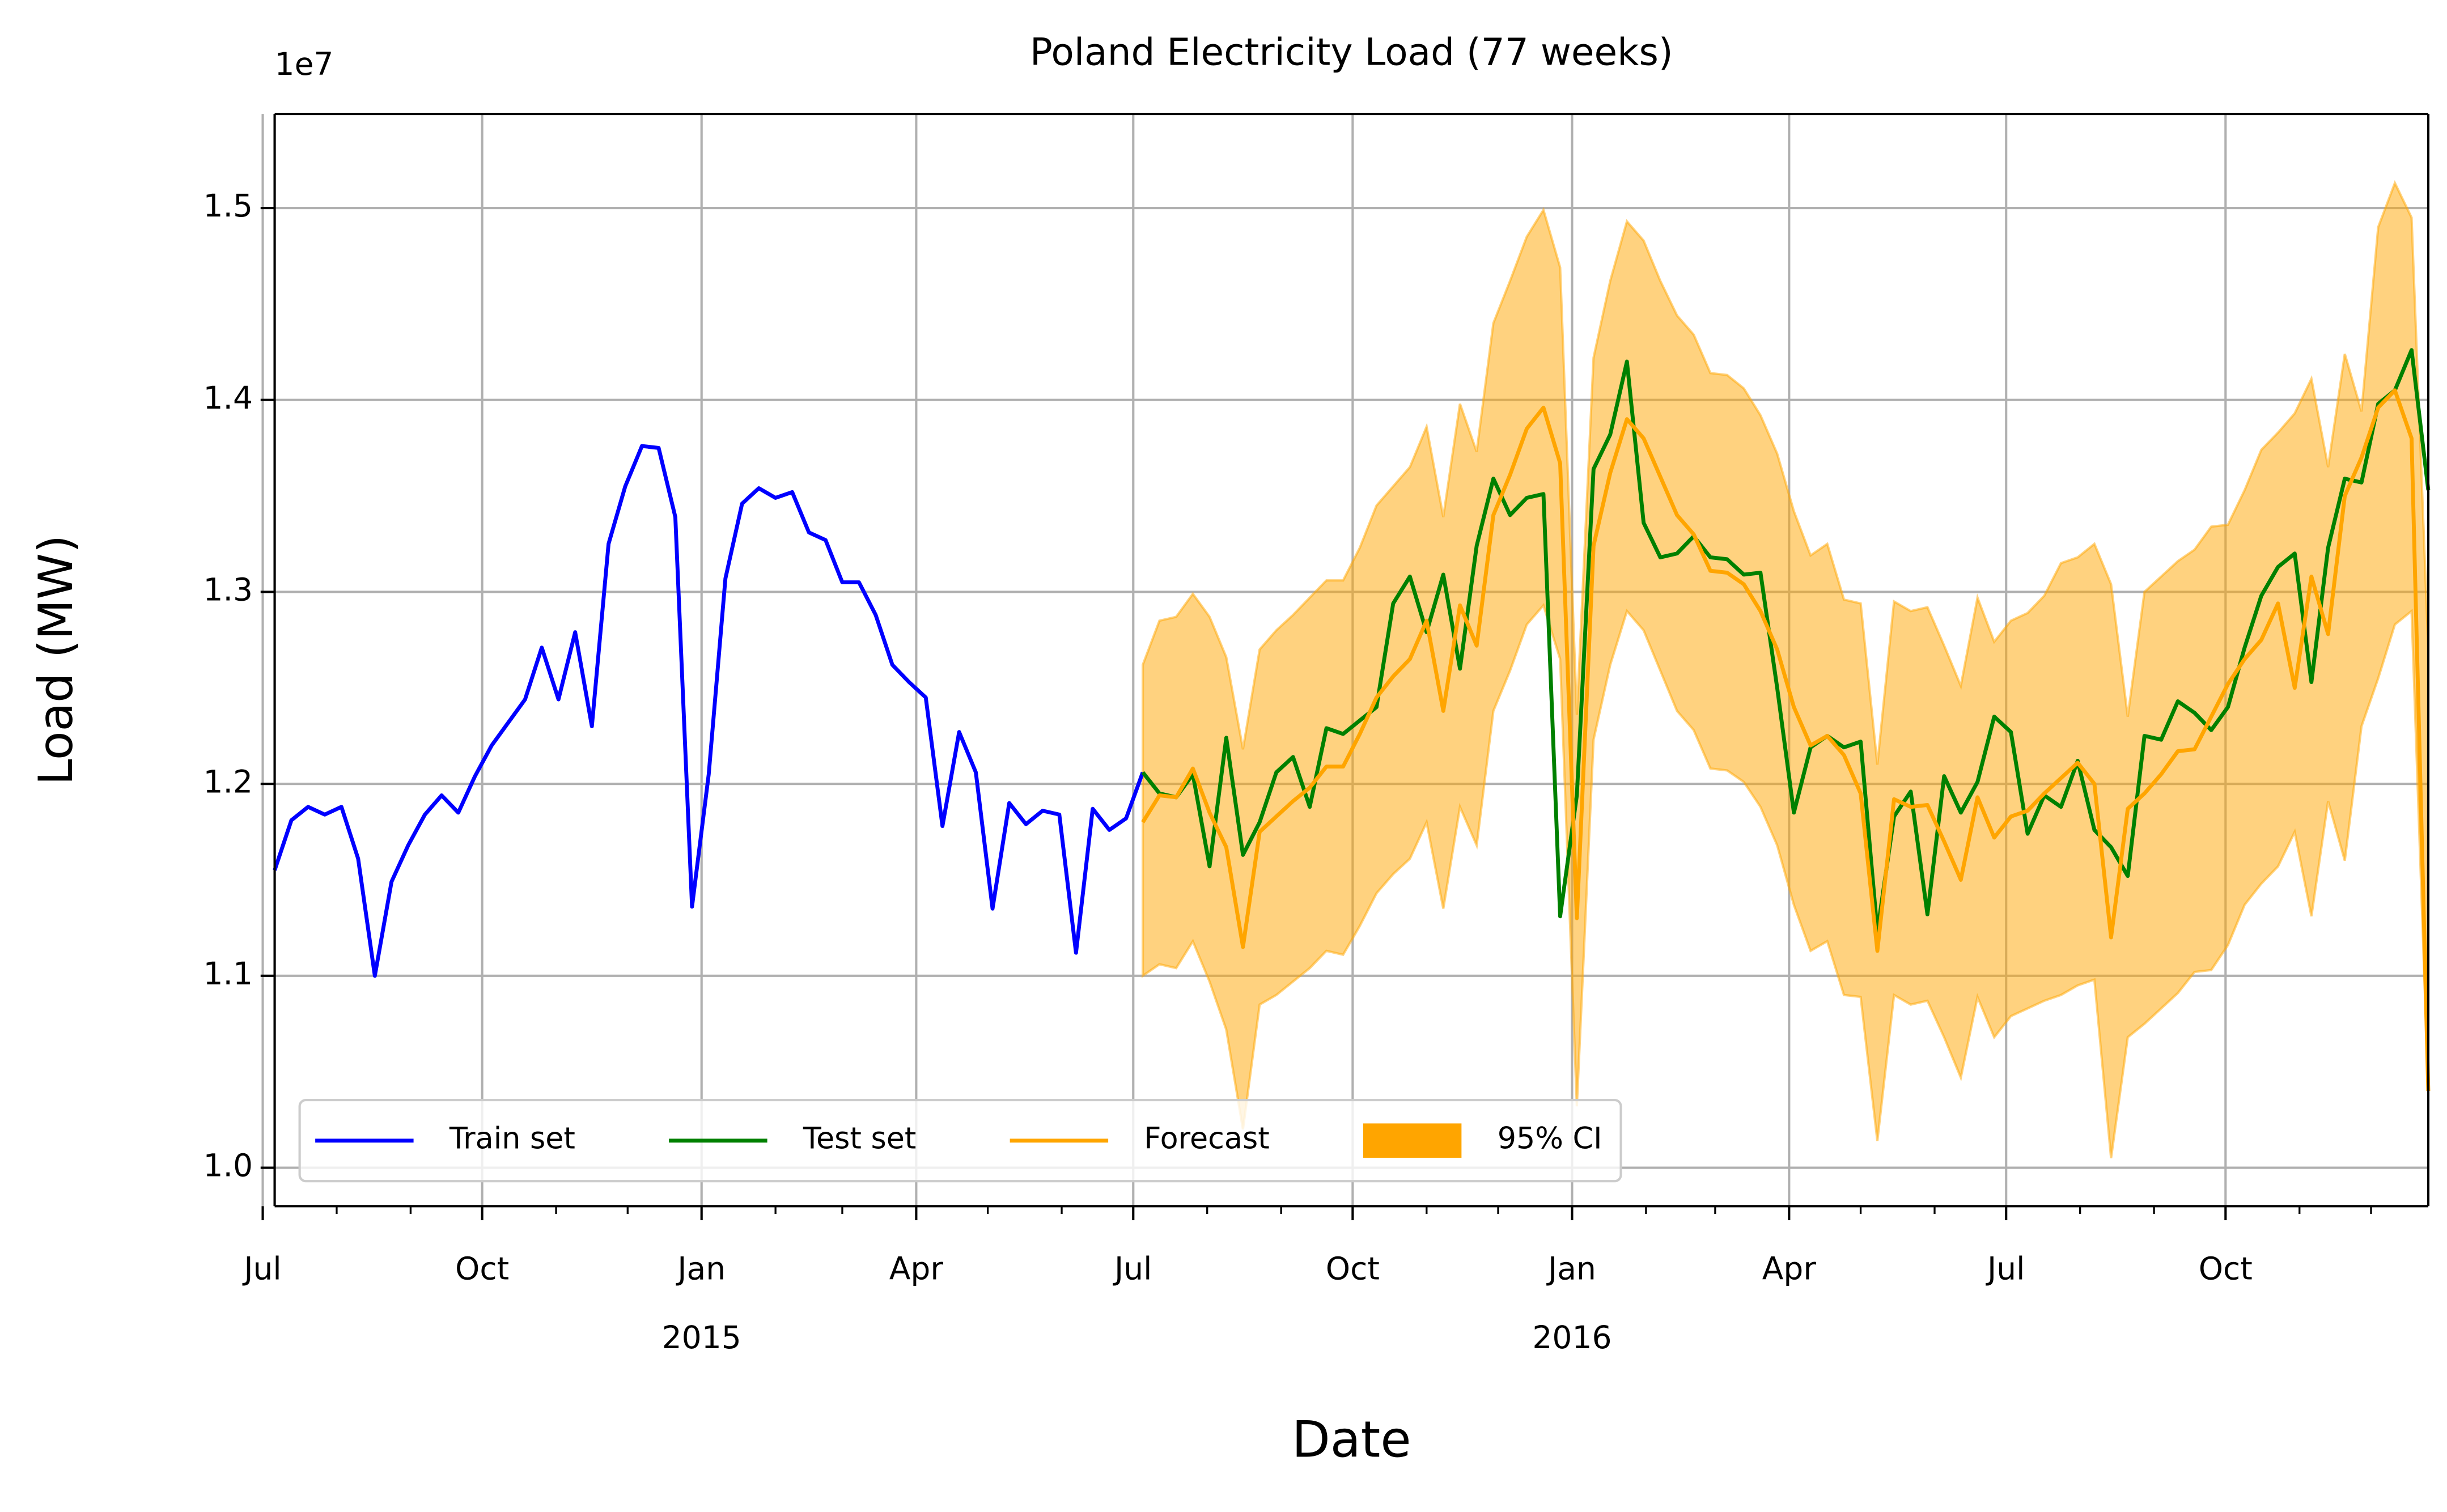  What do you see at coordinates (1352, 1440) in the screenshot?
I see `x-axis-label: Date` at bounding box center [1352, 1440].